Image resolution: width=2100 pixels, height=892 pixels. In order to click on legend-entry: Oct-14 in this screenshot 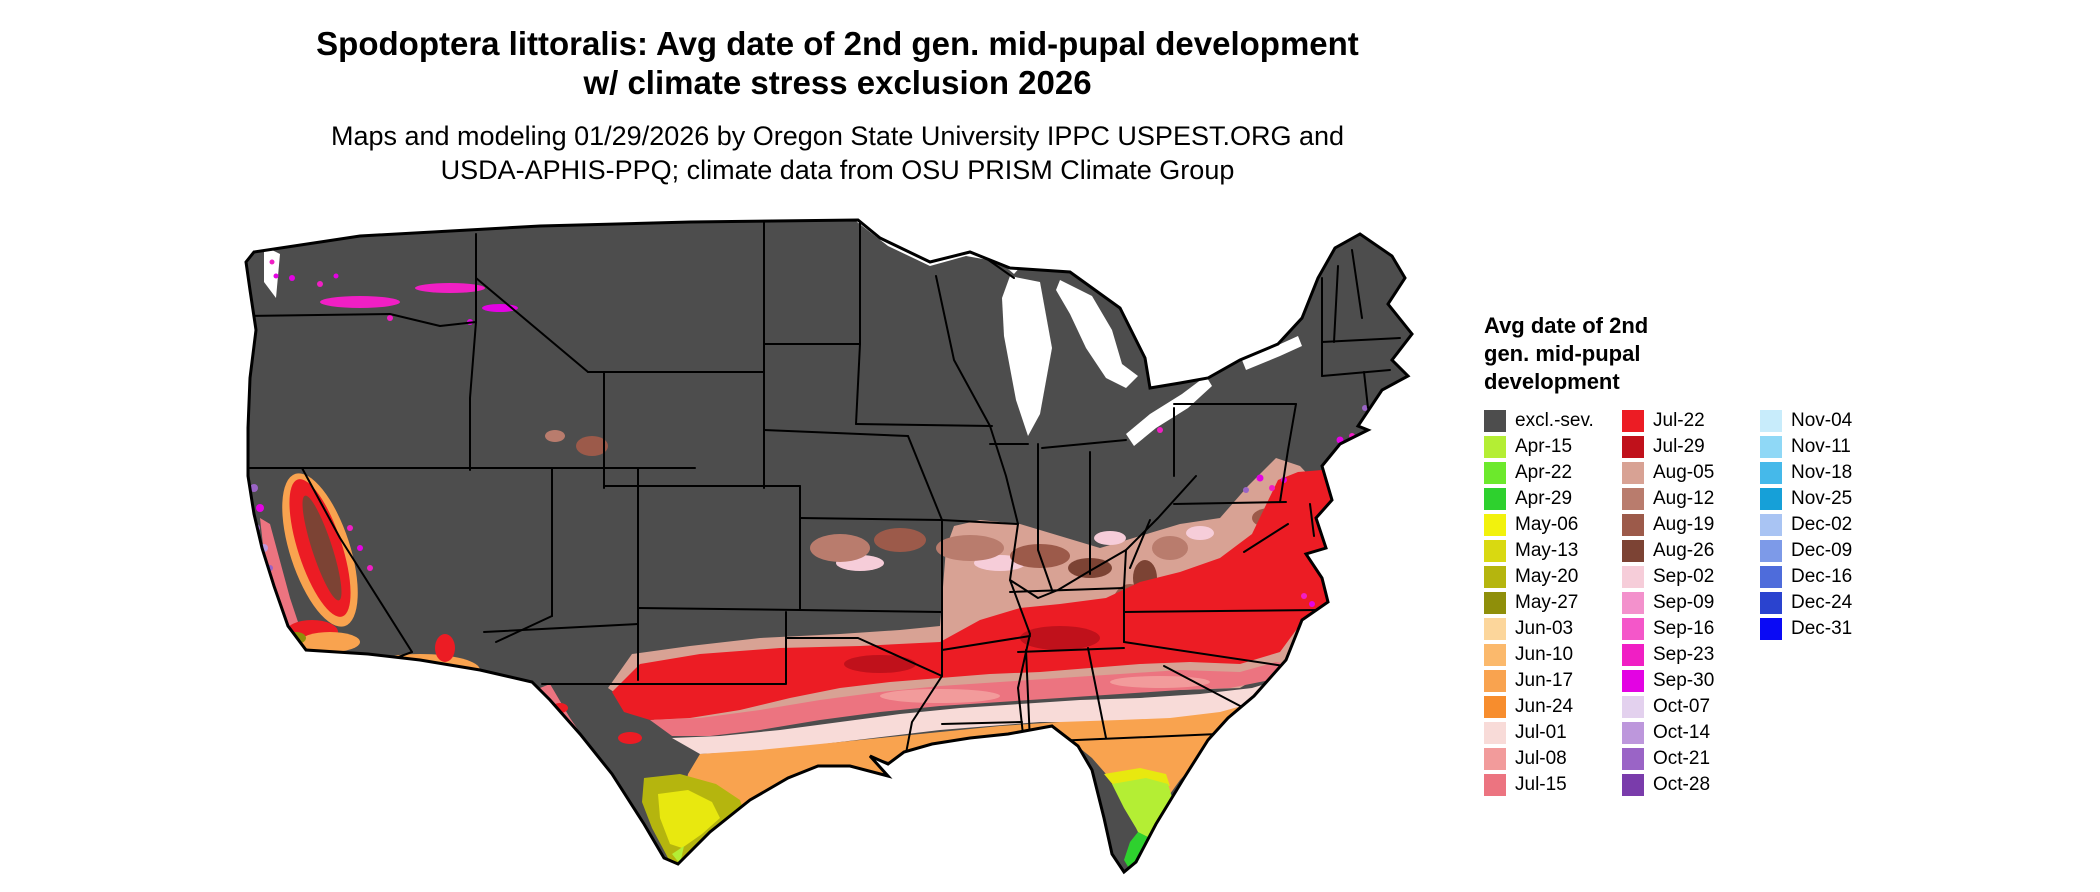, I will do `click(1691, 733)`.